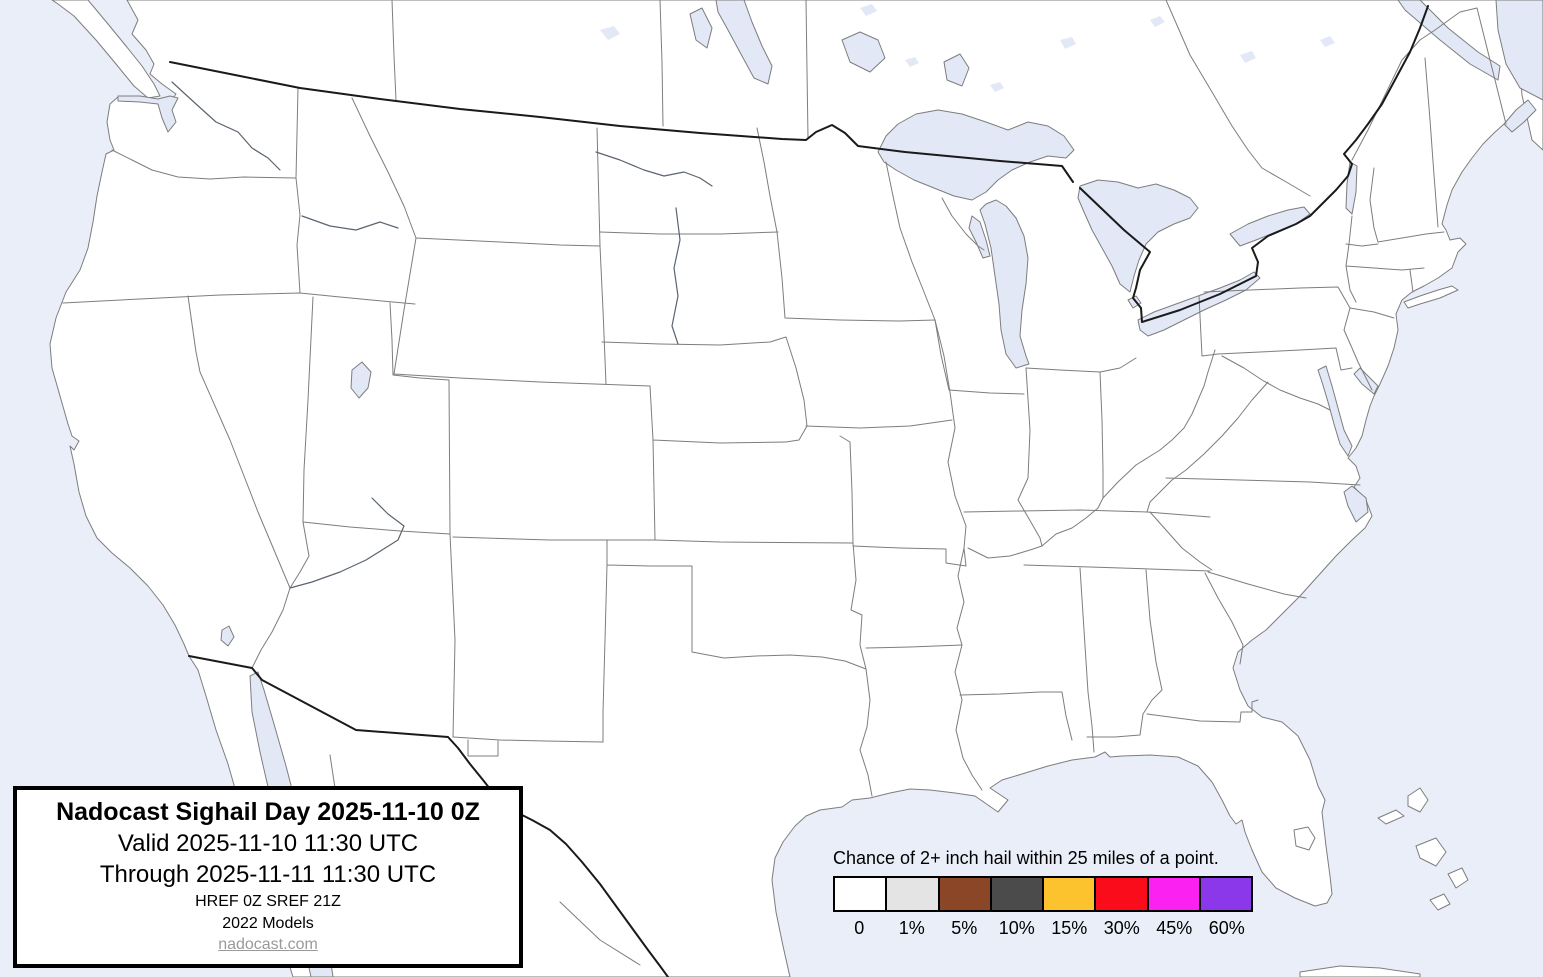 The image size is (1543, 977). Describe the element at coordinates (621, 122) in the screenshot. I see `us-canada-border` at that location.